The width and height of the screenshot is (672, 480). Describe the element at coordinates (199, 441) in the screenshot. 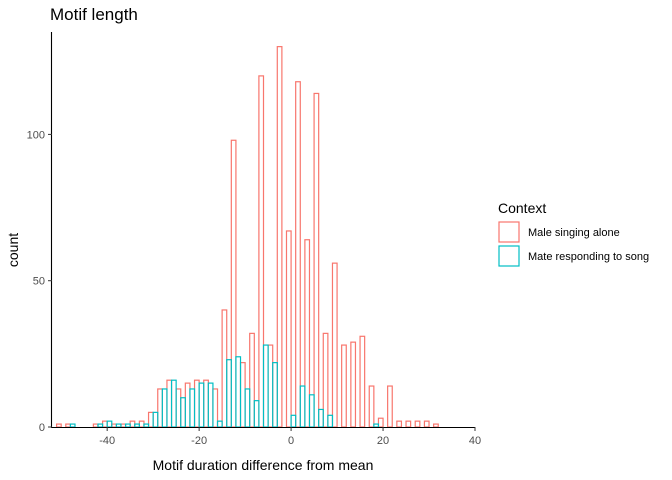

I see `x-tick-label-1: -20` at that location.